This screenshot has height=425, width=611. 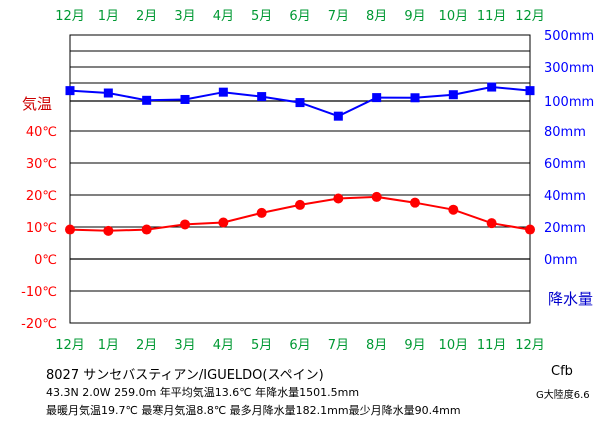 I want to click on bottom-month-labels: 12月 1月 2月 3月 4月 5月 6月 7月 8月 9月 10月 11月 12月, so click(x=300, y=345).